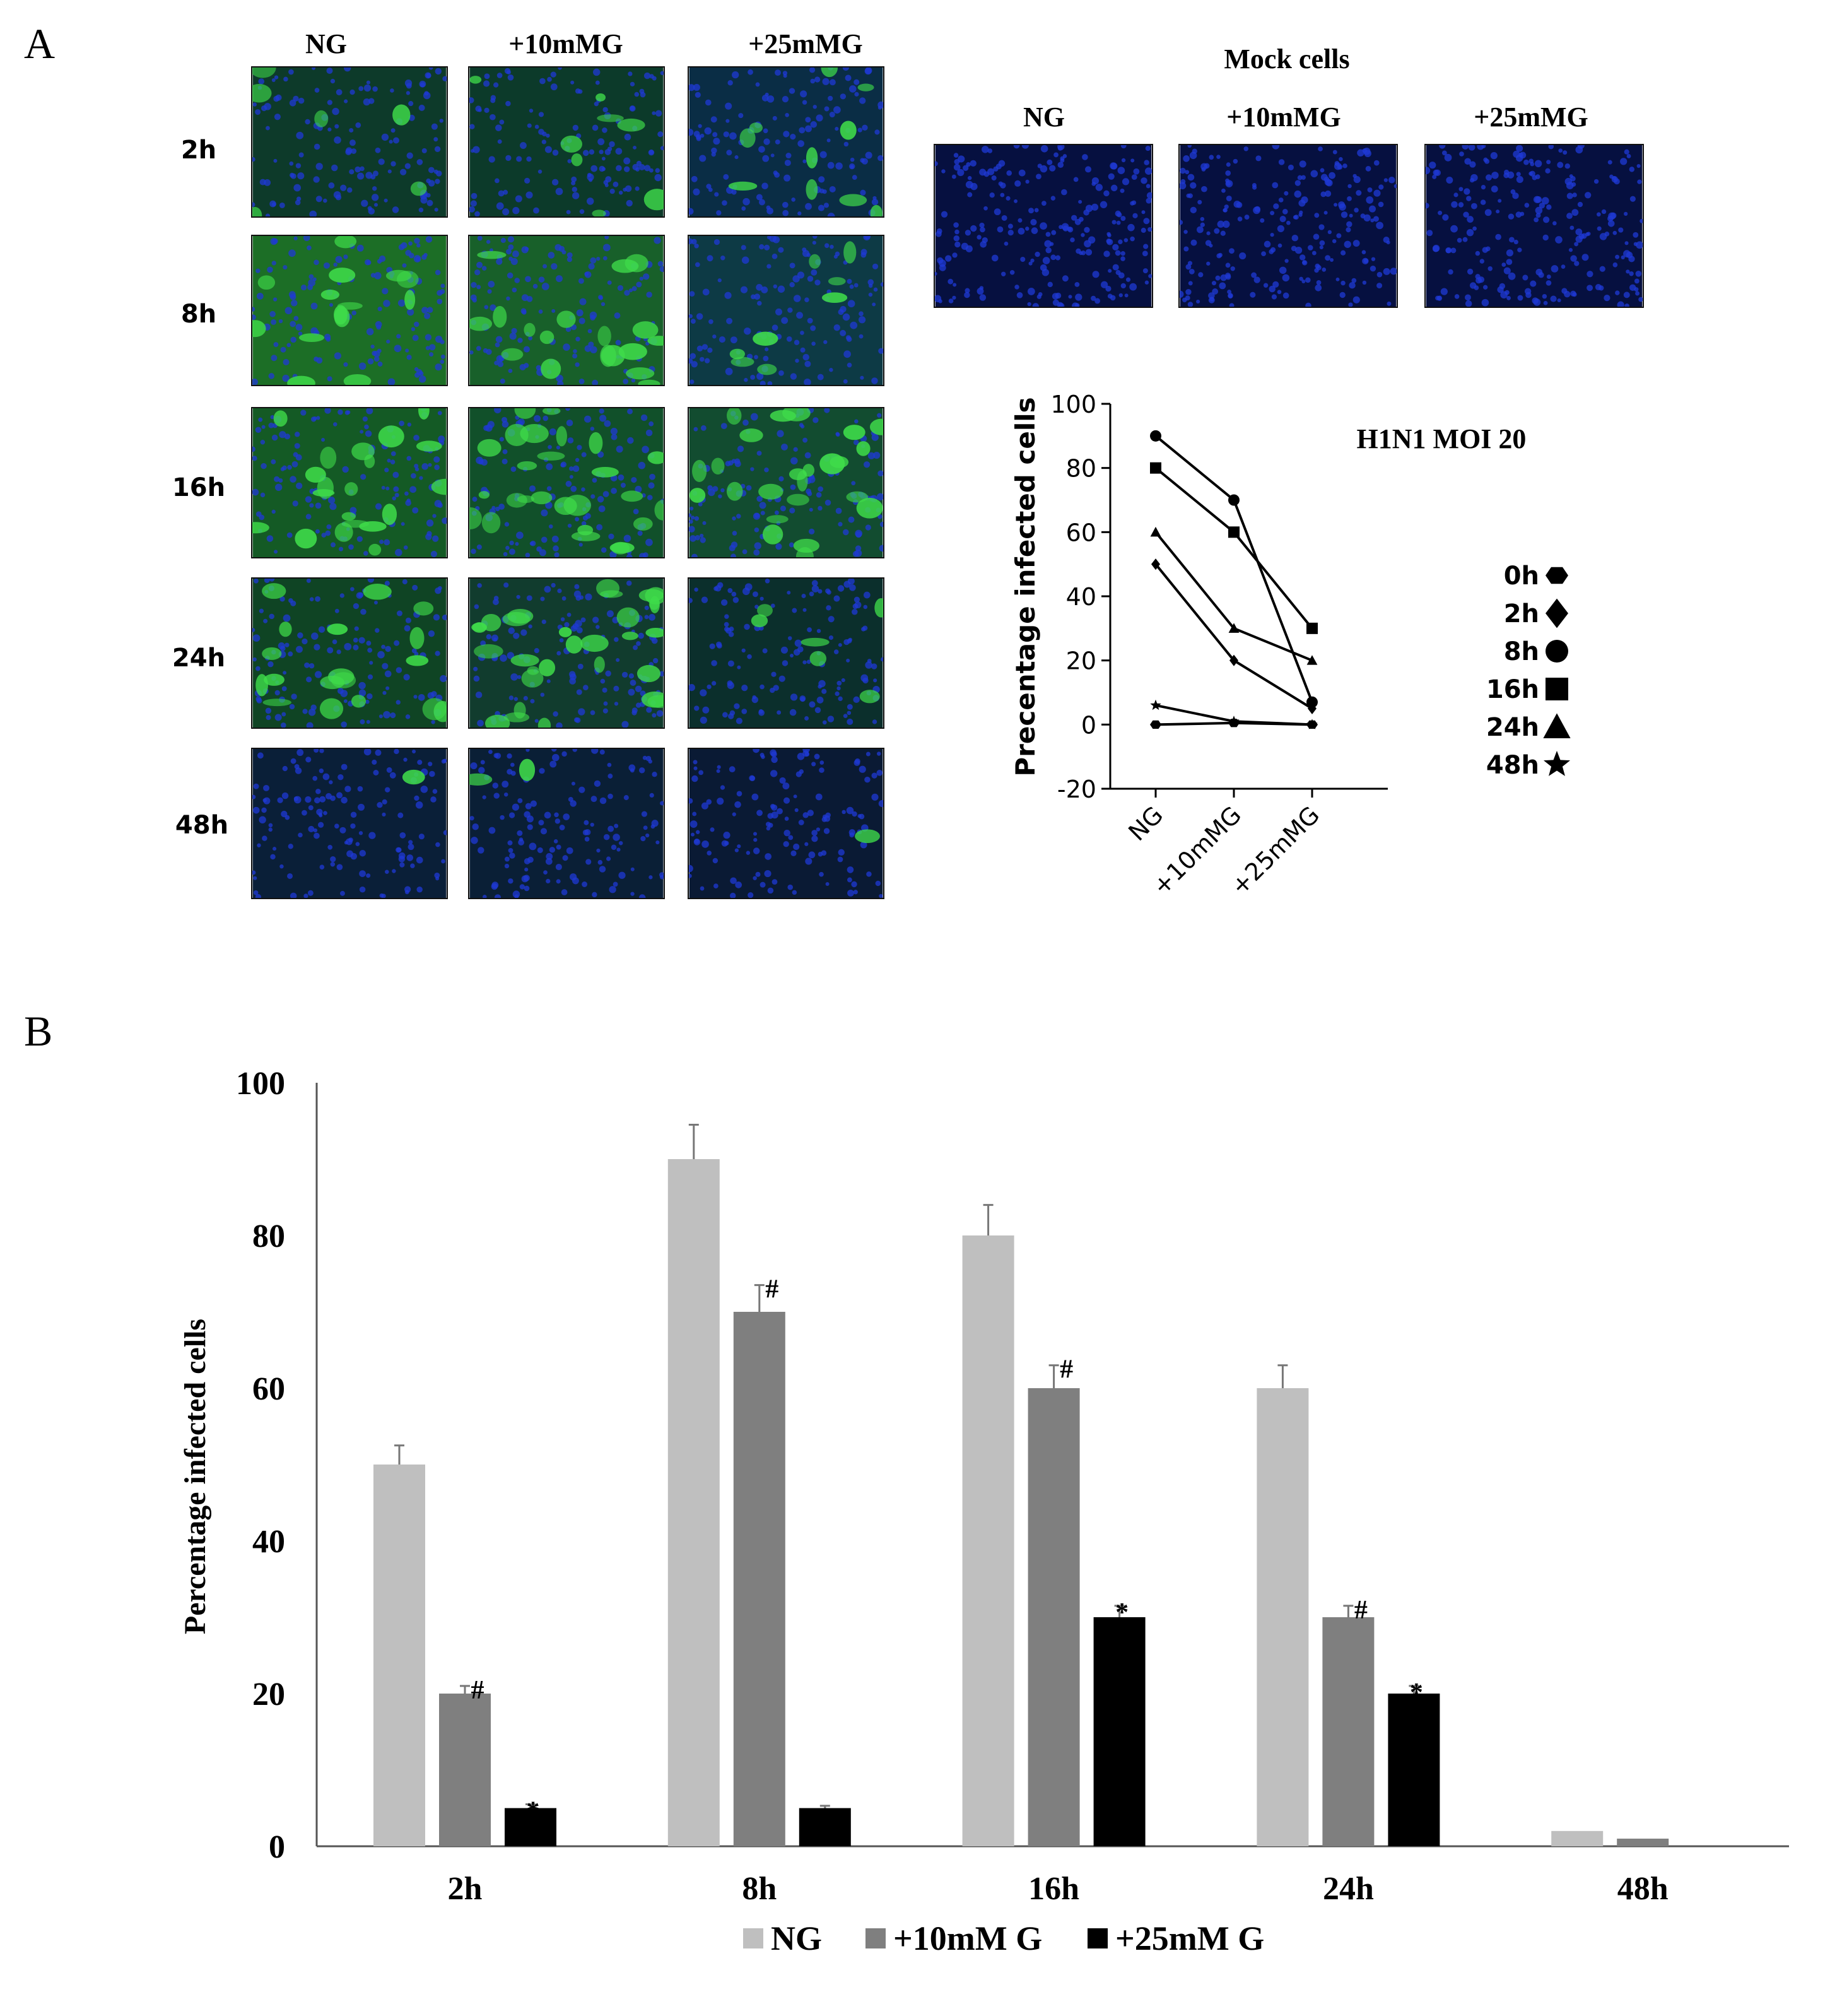 The height and width of the screenshot is (2016, 1842). I want to click on grid-col-header-25mmg: +25mMG, so click(805, 43).